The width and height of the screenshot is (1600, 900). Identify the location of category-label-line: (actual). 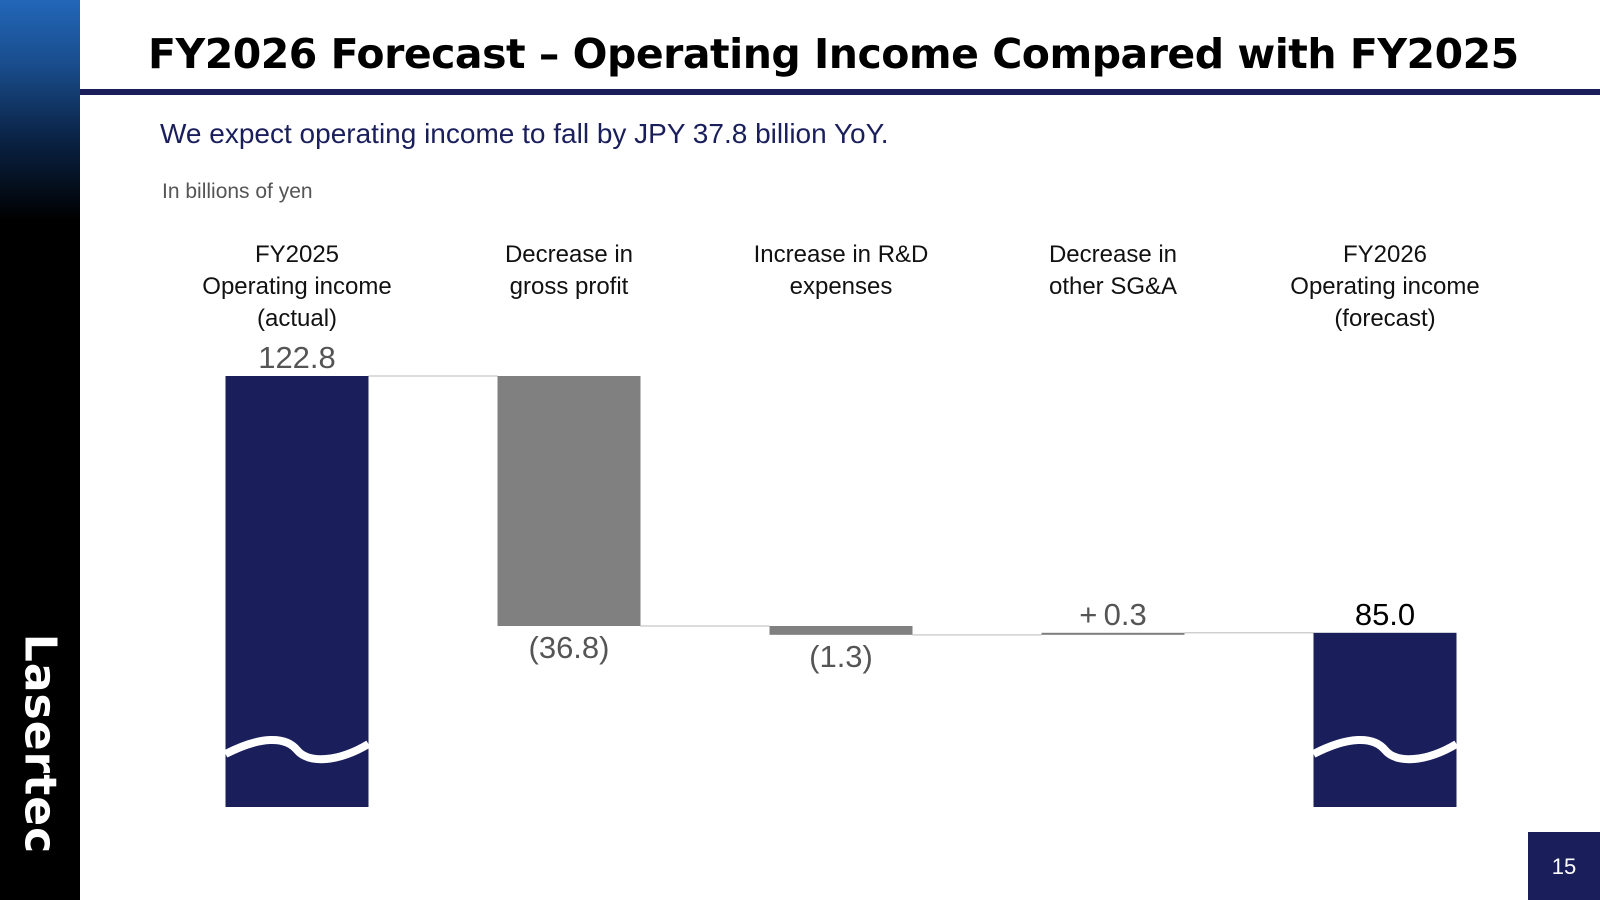
(297, 318).